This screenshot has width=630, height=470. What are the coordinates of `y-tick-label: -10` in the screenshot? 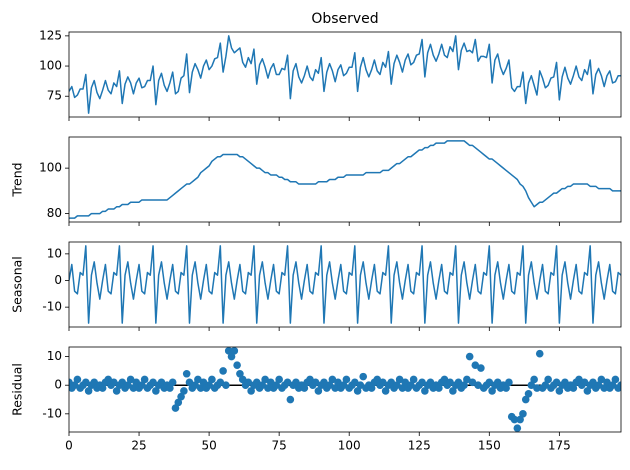 It's located at (52, 413).